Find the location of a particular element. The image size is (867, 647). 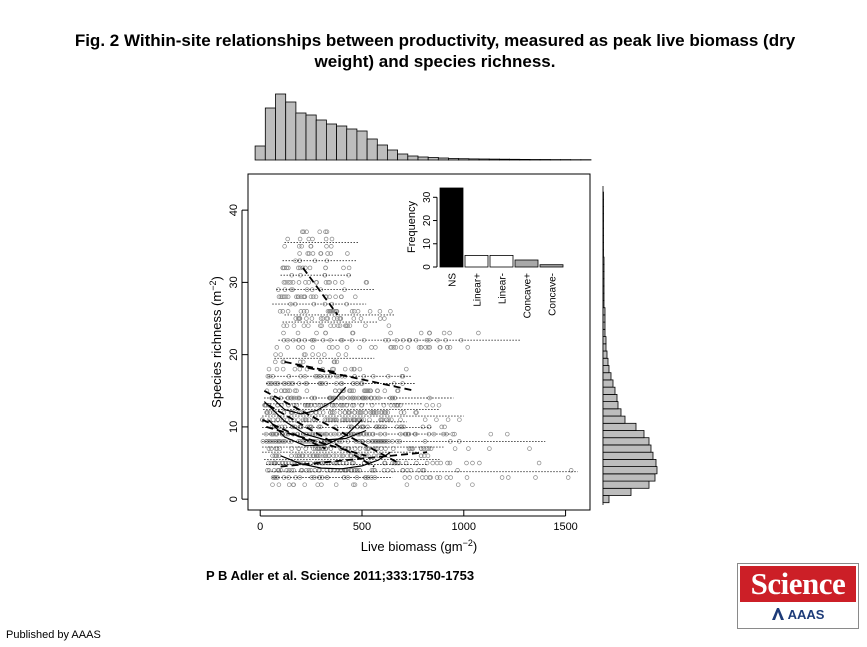

y-tick-label: 0 is located at coordinates (234, 499).